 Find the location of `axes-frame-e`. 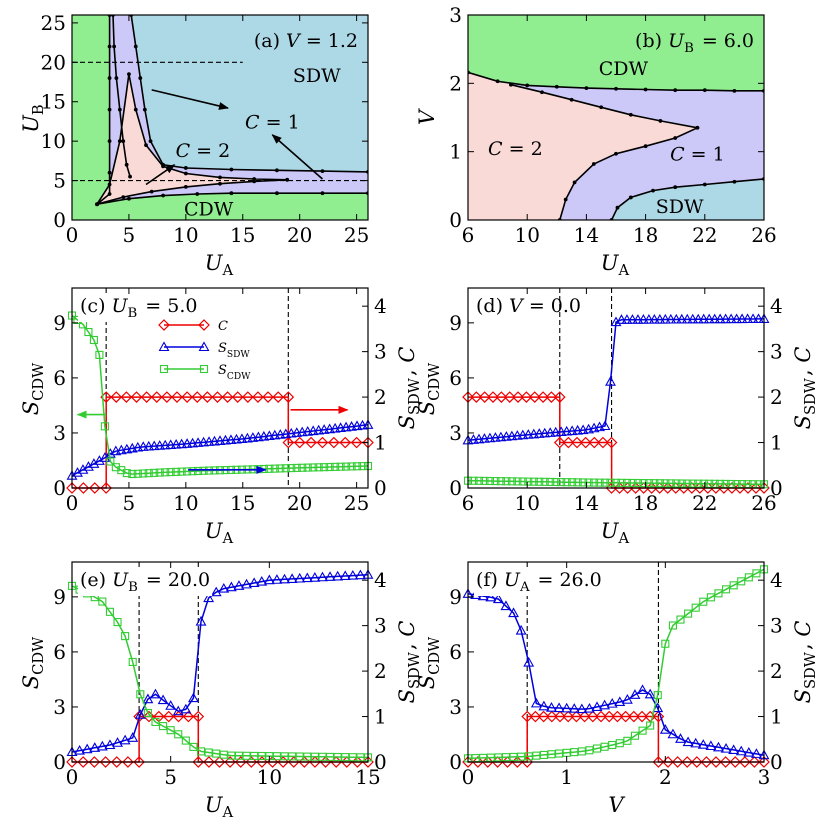

axes-frame-e is located at coordinates (220, 662).